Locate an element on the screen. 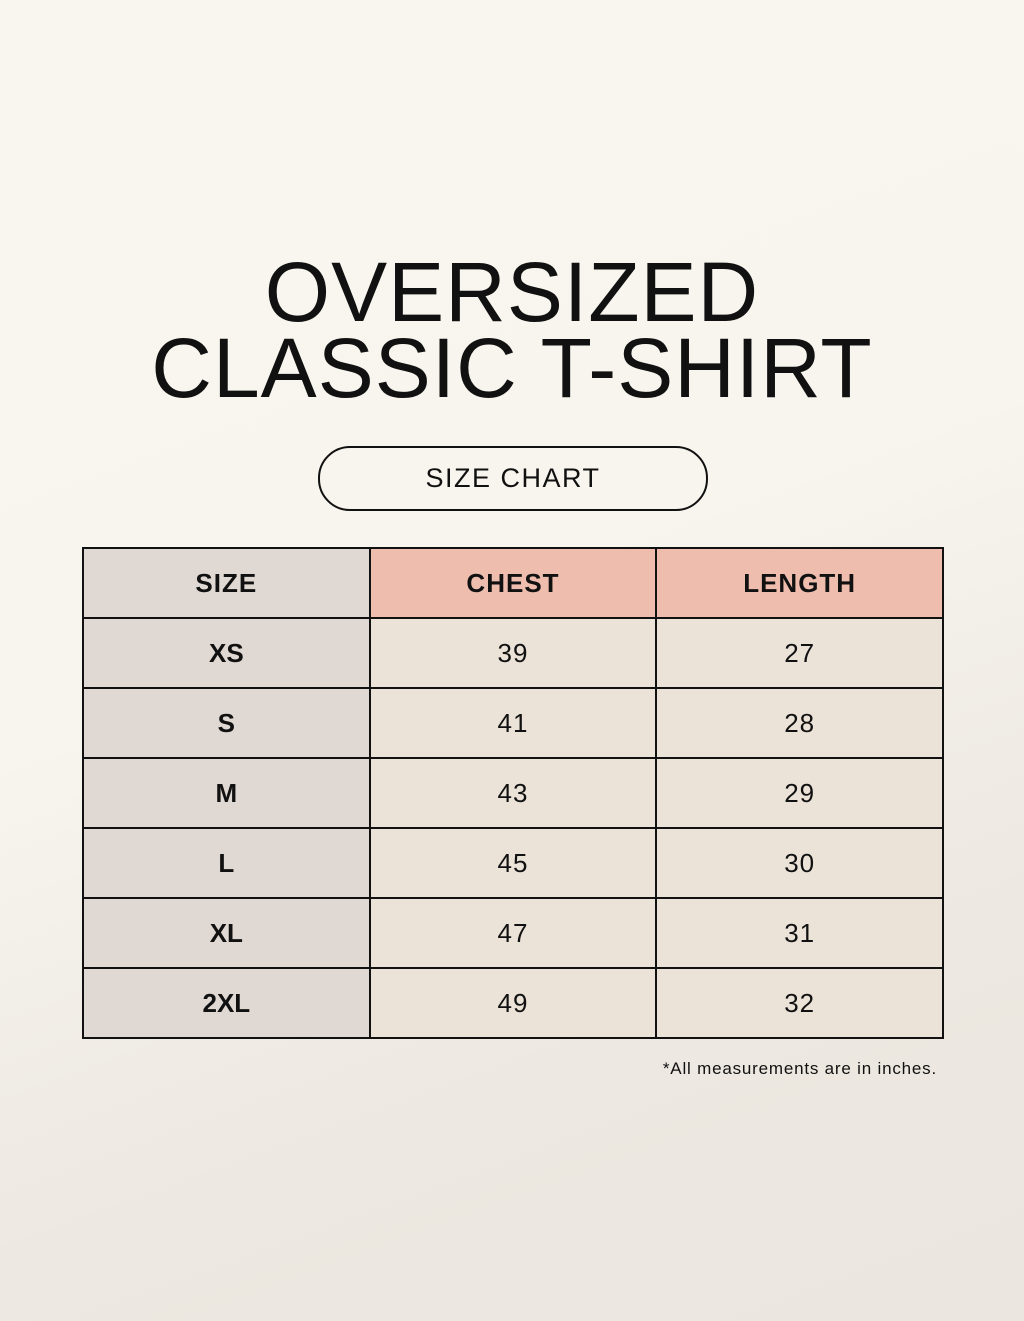 Image resolution: width=1024 pixels, height=1321 pixels. header-chest: CHEST is located at coordinates (513, 583).